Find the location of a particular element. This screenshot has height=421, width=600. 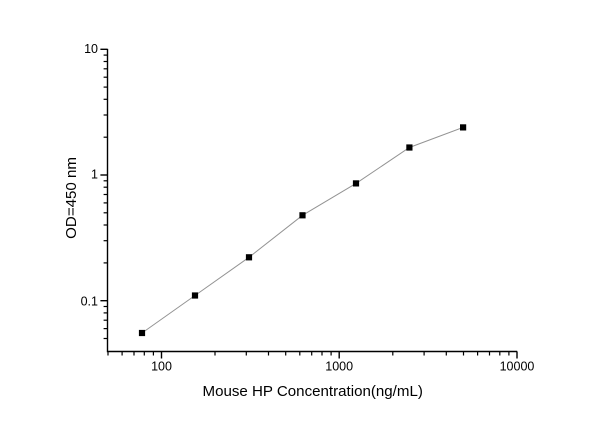

svg-text: 10000 is located at coordinates (517, 367).